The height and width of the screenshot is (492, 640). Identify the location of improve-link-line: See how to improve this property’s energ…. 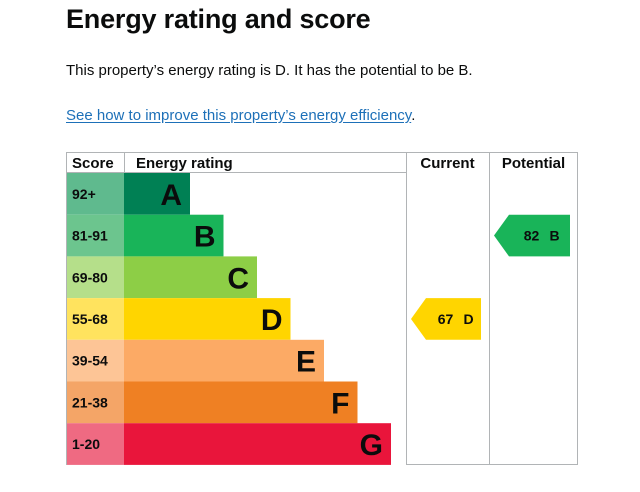
(240, 116).